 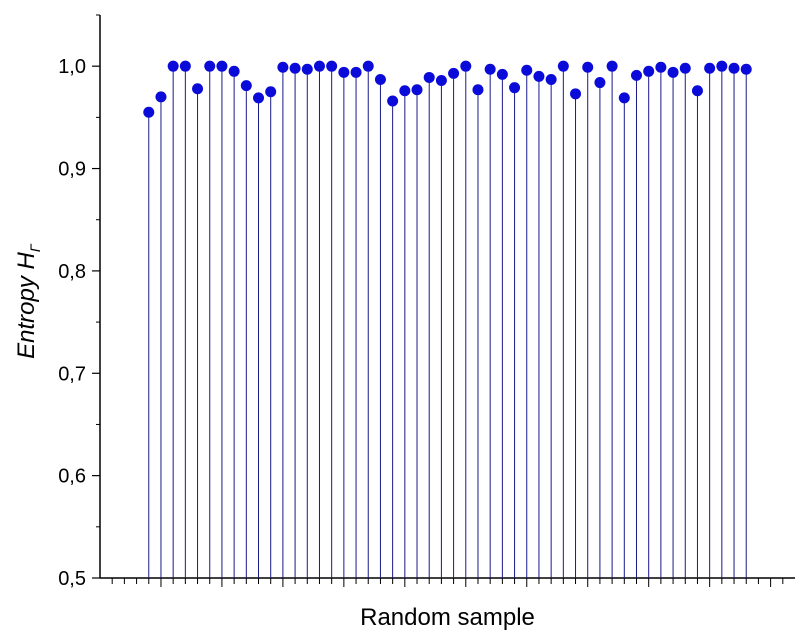 I want to click on y-axis-label-main: Entropy H, so click(x=26, y=304).